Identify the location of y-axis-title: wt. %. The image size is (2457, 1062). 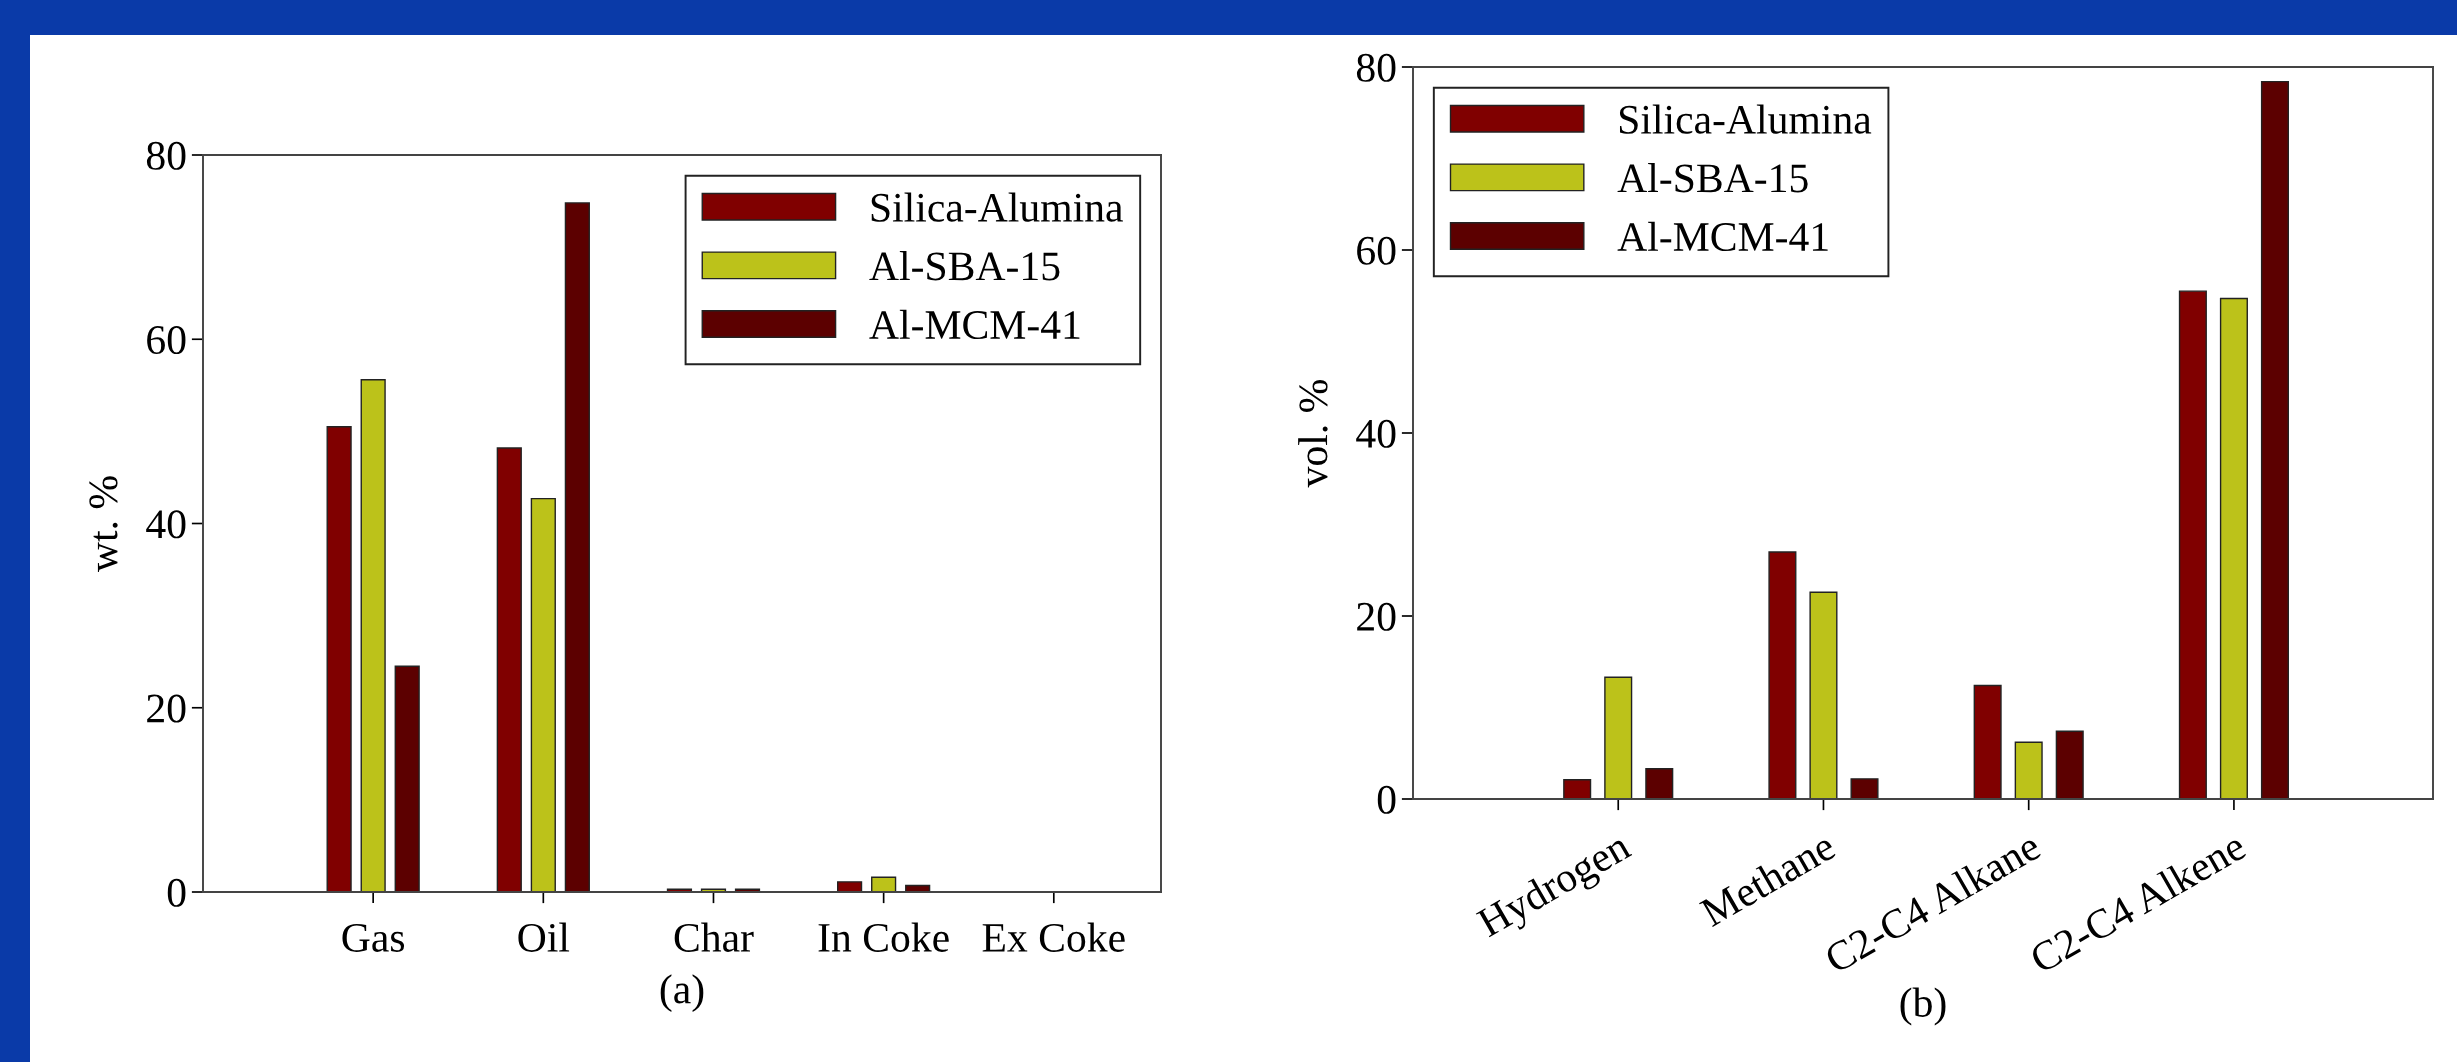
(103, 524).